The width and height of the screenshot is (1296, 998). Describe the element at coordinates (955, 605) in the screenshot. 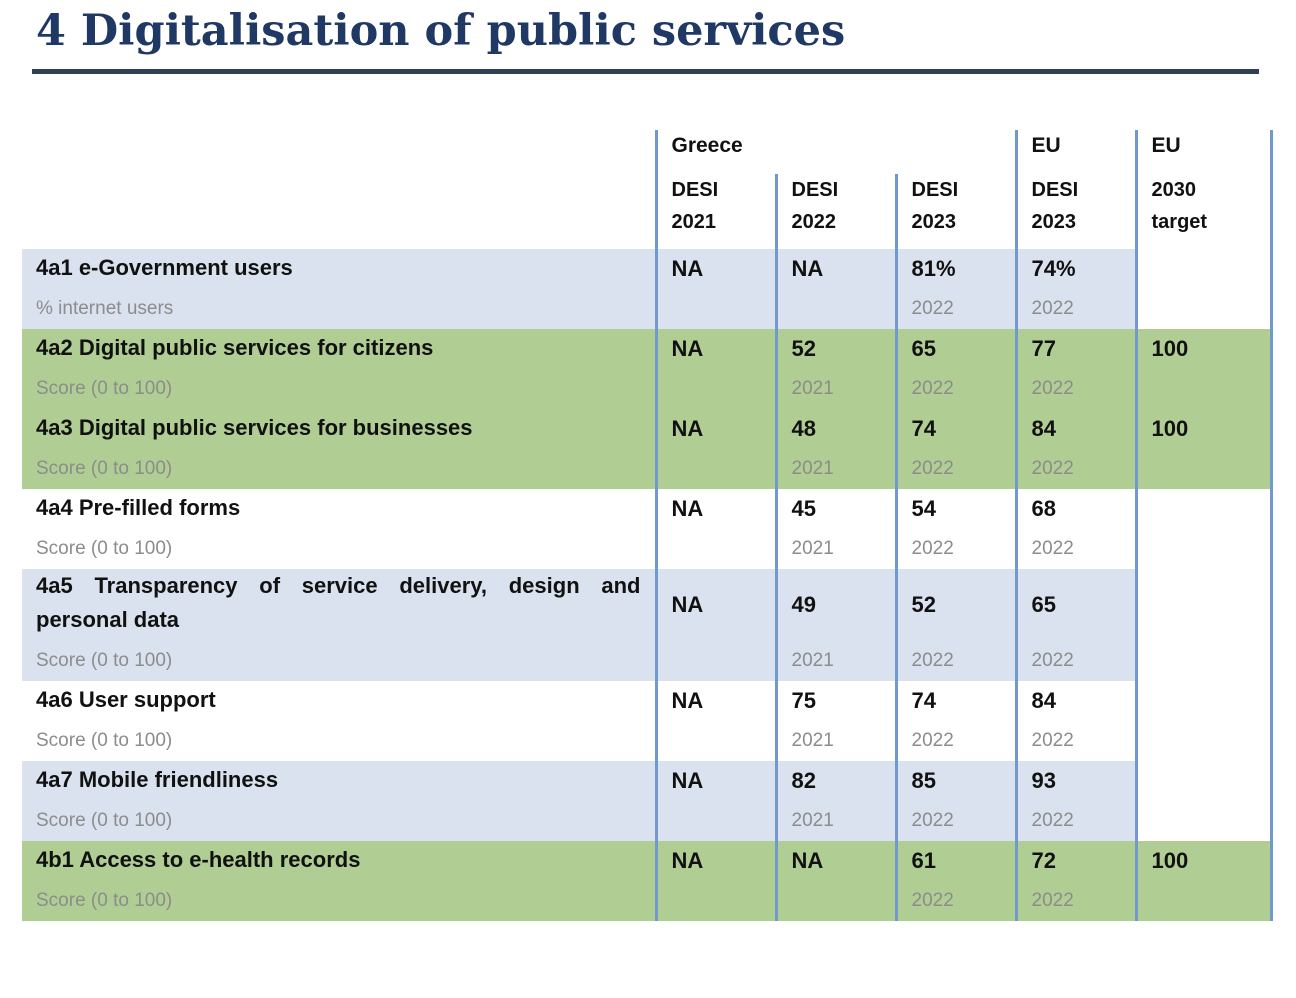

I see `value-greece-2023: 52` at that location.